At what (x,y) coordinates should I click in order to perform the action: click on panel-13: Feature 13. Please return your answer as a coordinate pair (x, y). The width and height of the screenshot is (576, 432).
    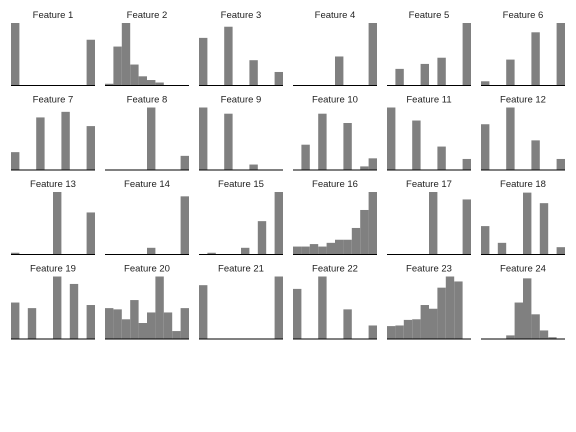
    Looking at the image, I should click on (53, 217).